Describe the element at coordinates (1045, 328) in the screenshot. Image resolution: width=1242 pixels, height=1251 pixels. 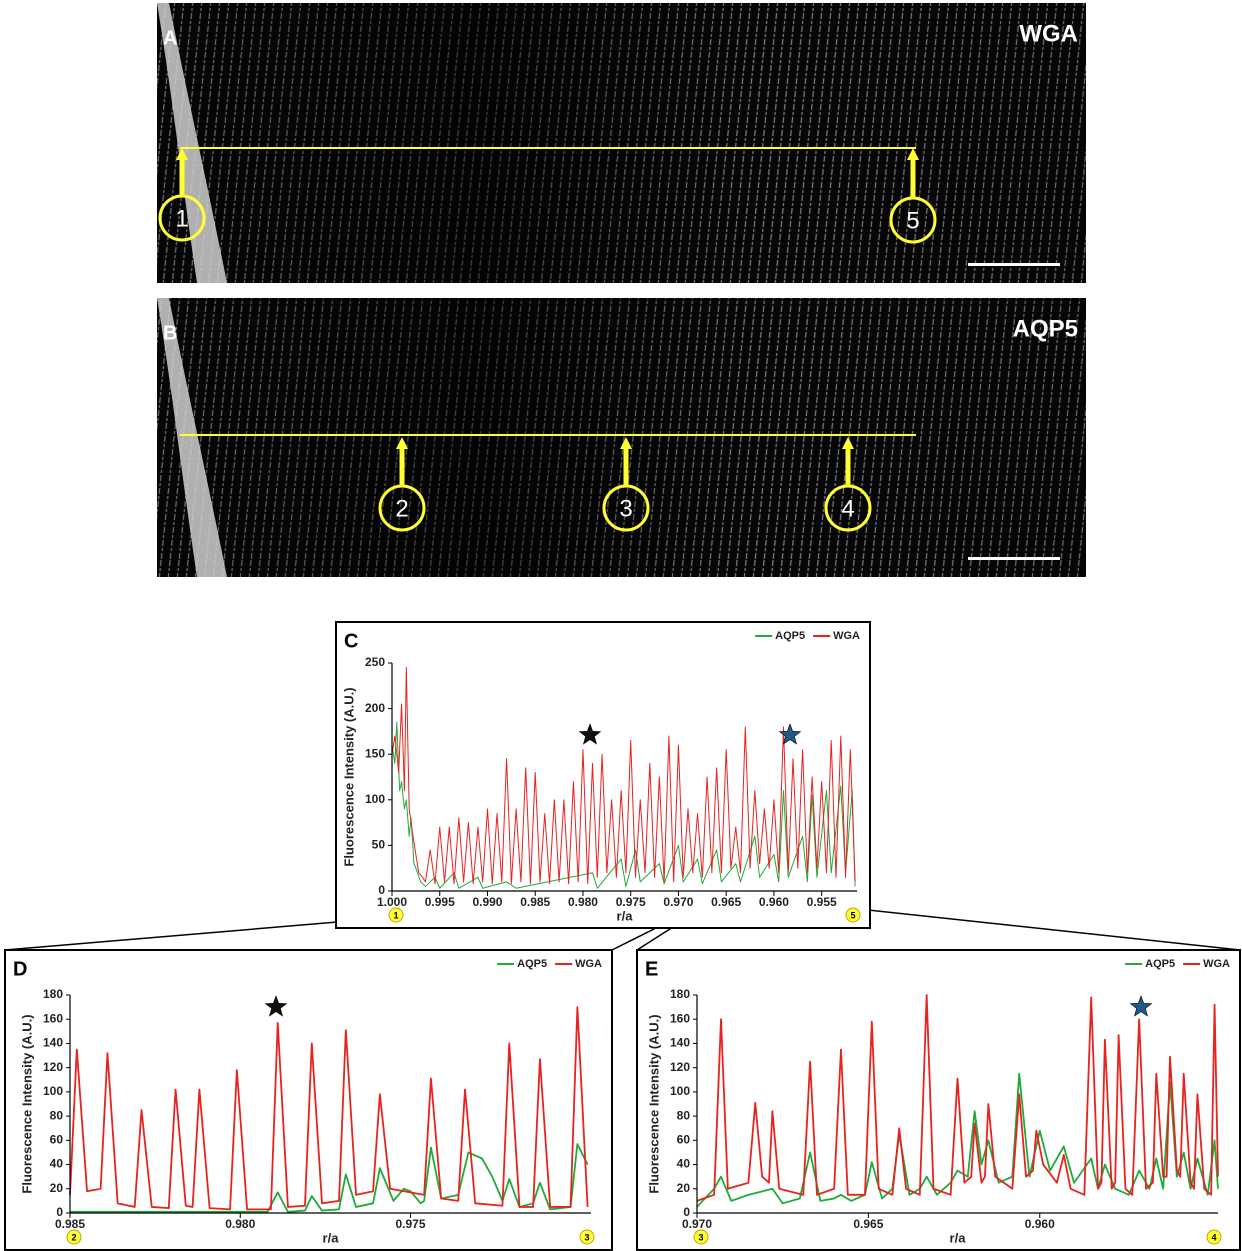
I see `stain-label: AQP5` at that location.